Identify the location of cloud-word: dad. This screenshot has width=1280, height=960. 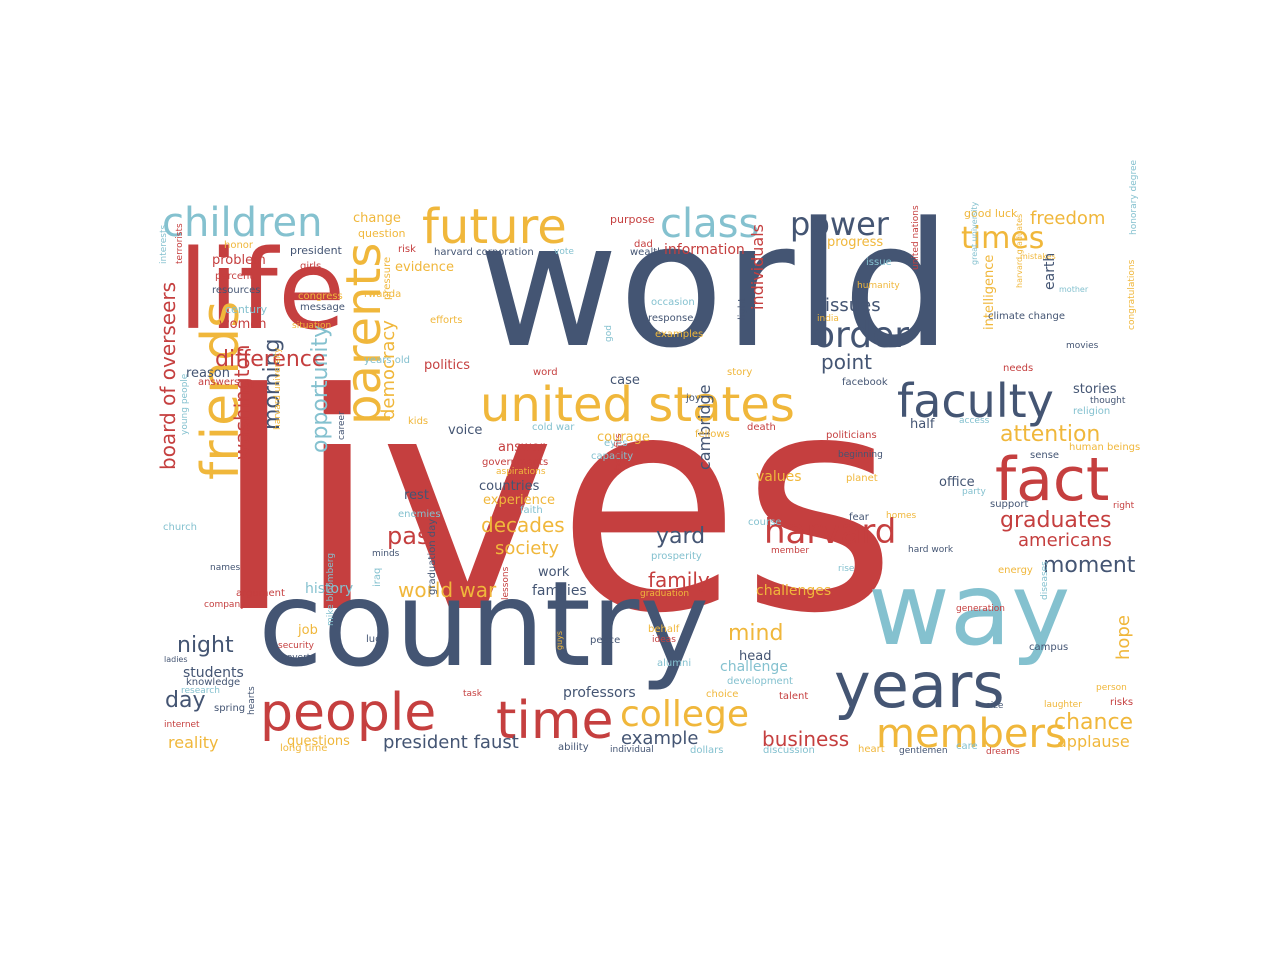
(643, 244).